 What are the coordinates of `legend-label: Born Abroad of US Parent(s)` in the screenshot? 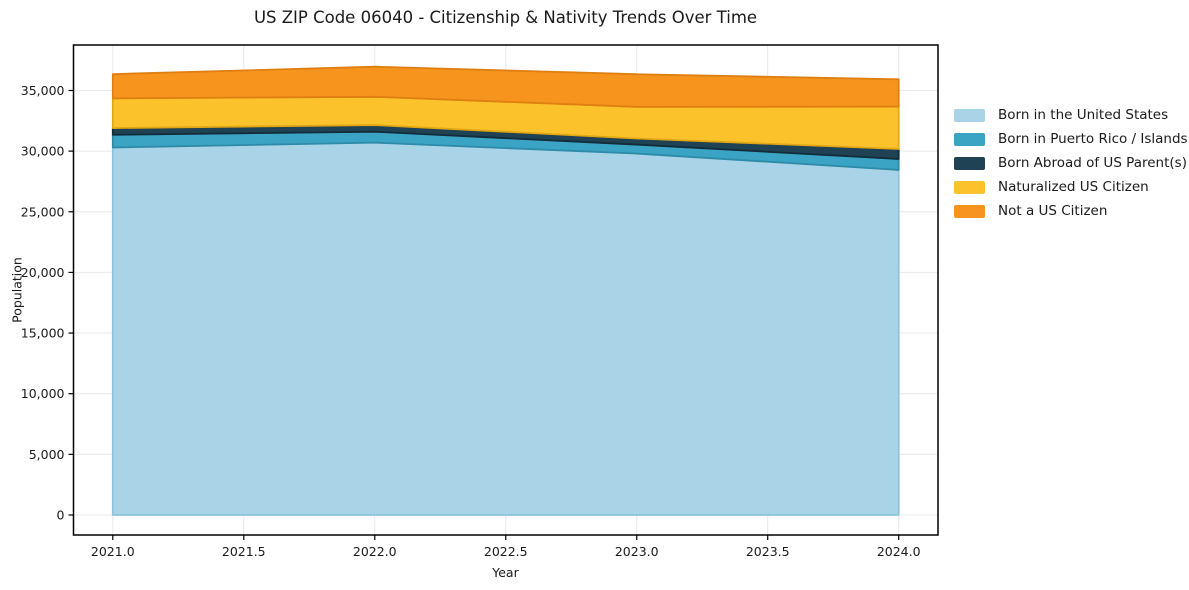 It's located at (1092, 163).